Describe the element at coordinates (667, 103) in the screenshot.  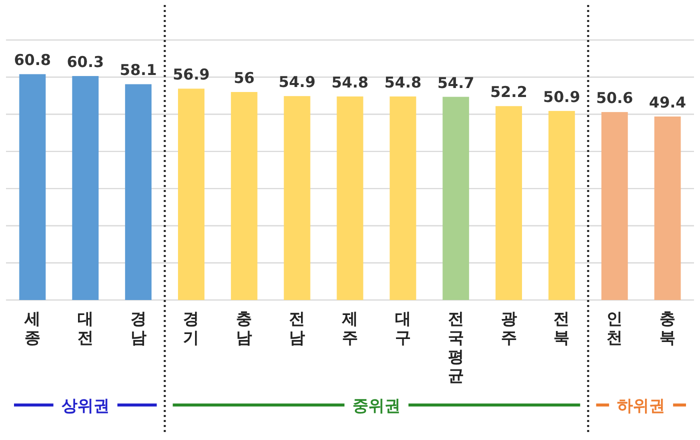
I see `data-label: 49.4` at that location.